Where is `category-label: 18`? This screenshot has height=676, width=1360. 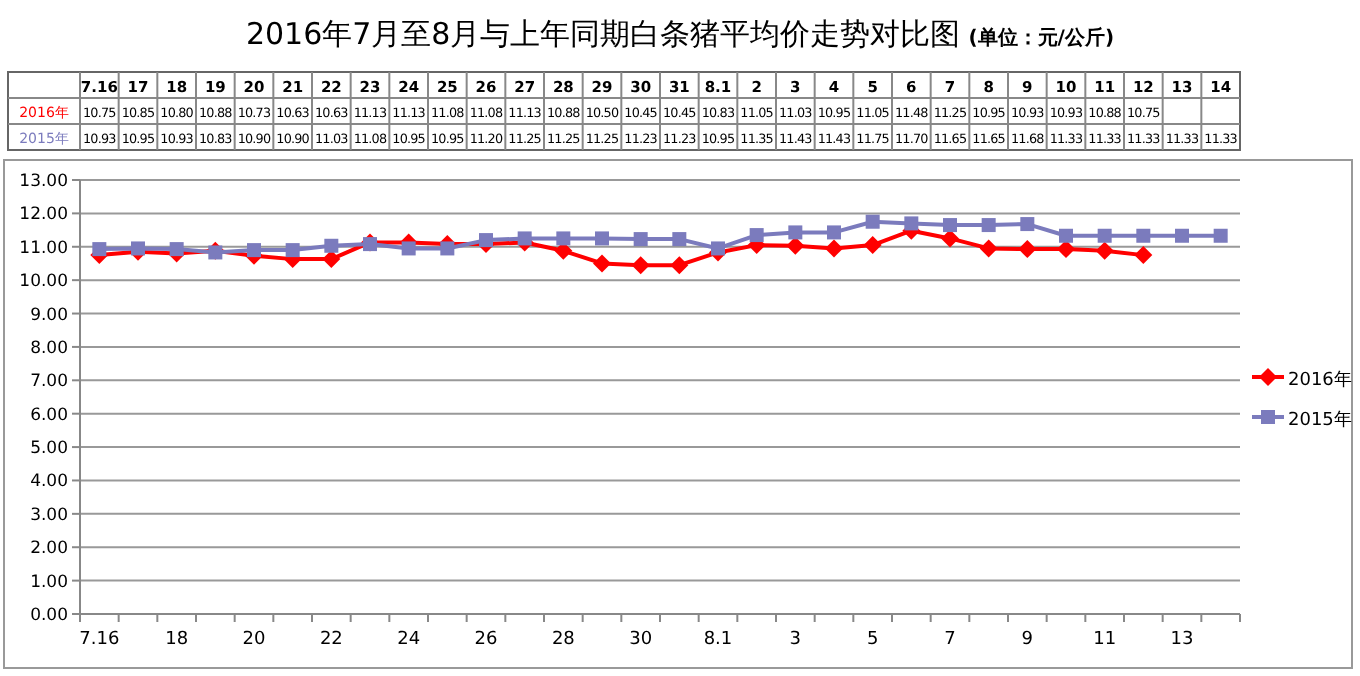 category-label: 18 is located at coordinates (177, 640).